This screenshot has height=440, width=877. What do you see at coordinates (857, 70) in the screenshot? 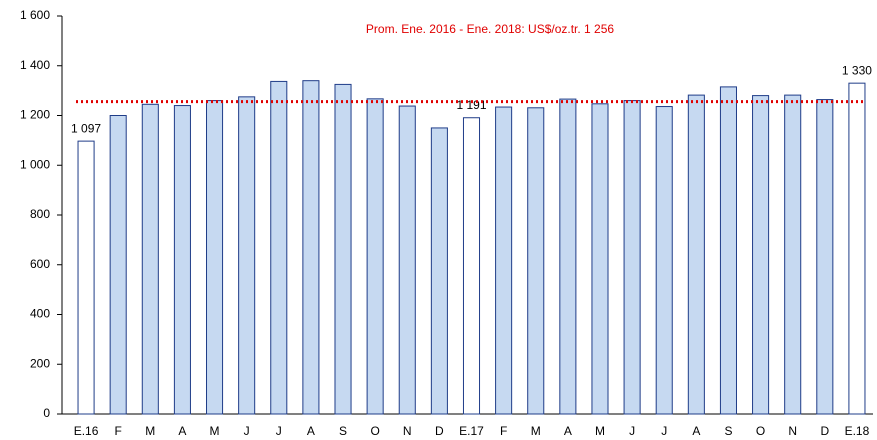
I see `value-label: 1 330` at bounding box center [857, 70].